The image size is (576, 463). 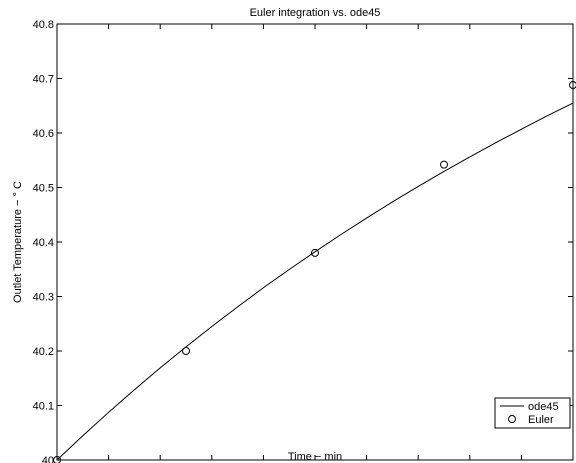 I want to click on legend-euler-marker, so click(x=512, y=419).